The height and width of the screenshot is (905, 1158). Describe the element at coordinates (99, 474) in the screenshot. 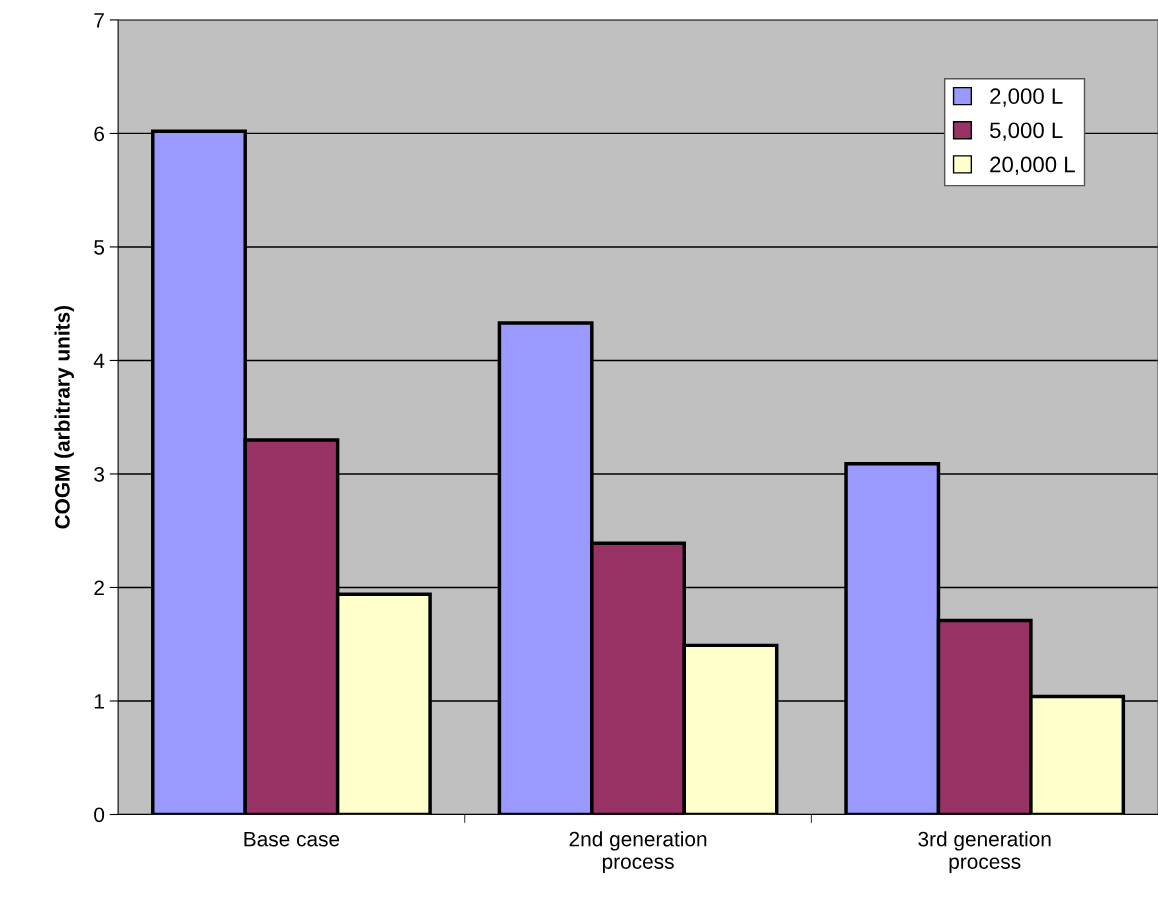

I see `y-tick-label: 3` at that location.